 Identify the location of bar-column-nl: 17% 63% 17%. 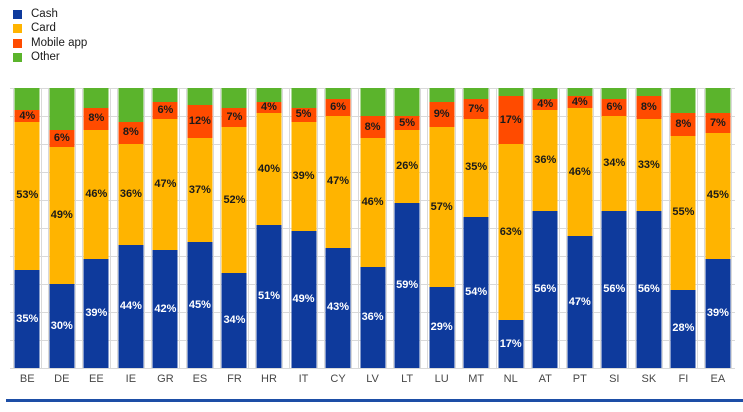
(510, 228).